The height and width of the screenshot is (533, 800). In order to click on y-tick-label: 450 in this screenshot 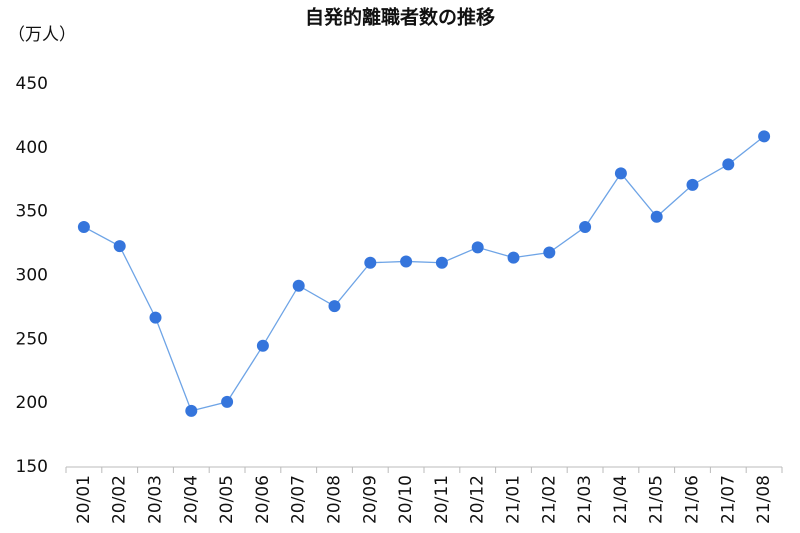, I will do `click(32, 84)`.